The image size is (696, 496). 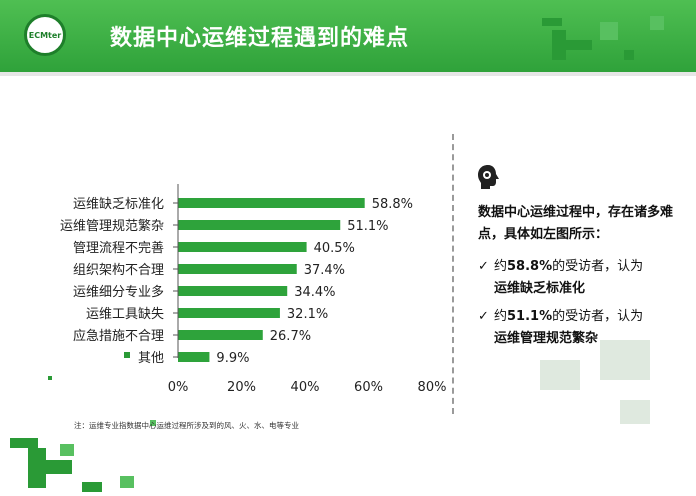 I want to click on value-label: 40.5%, so click(x=334, y=248).